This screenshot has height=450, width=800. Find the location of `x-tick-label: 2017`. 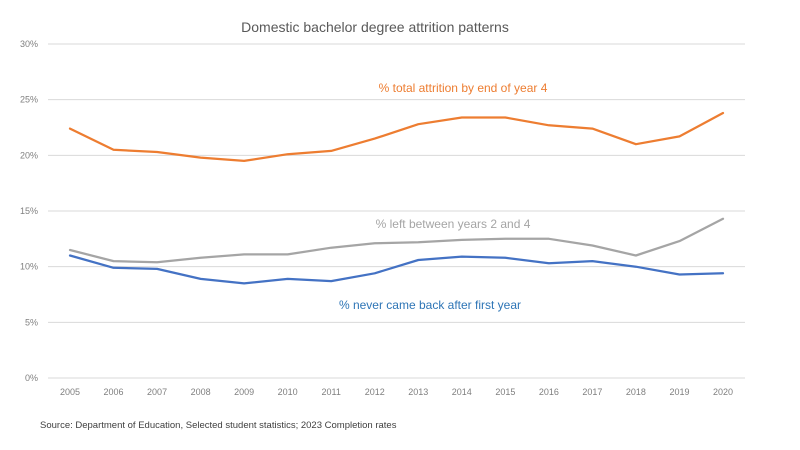

x-tick-label: 2017 is located at coordinates (592, 392).